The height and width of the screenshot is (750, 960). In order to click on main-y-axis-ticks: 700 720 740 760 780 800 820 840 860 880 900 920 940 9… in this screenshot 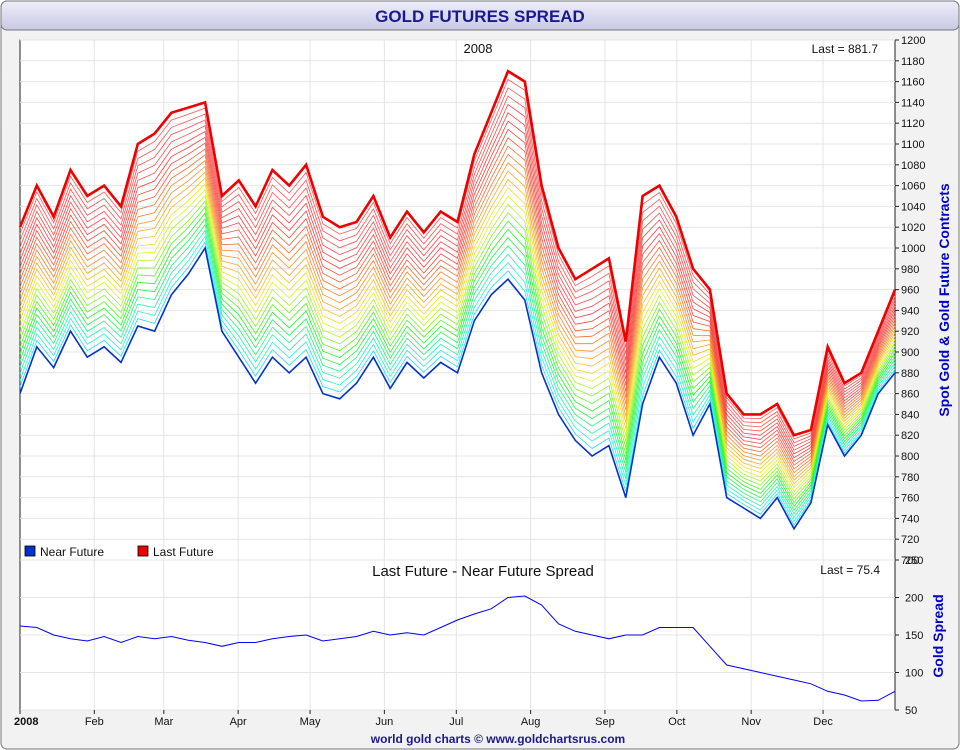, I will do `click(910, 301)`.